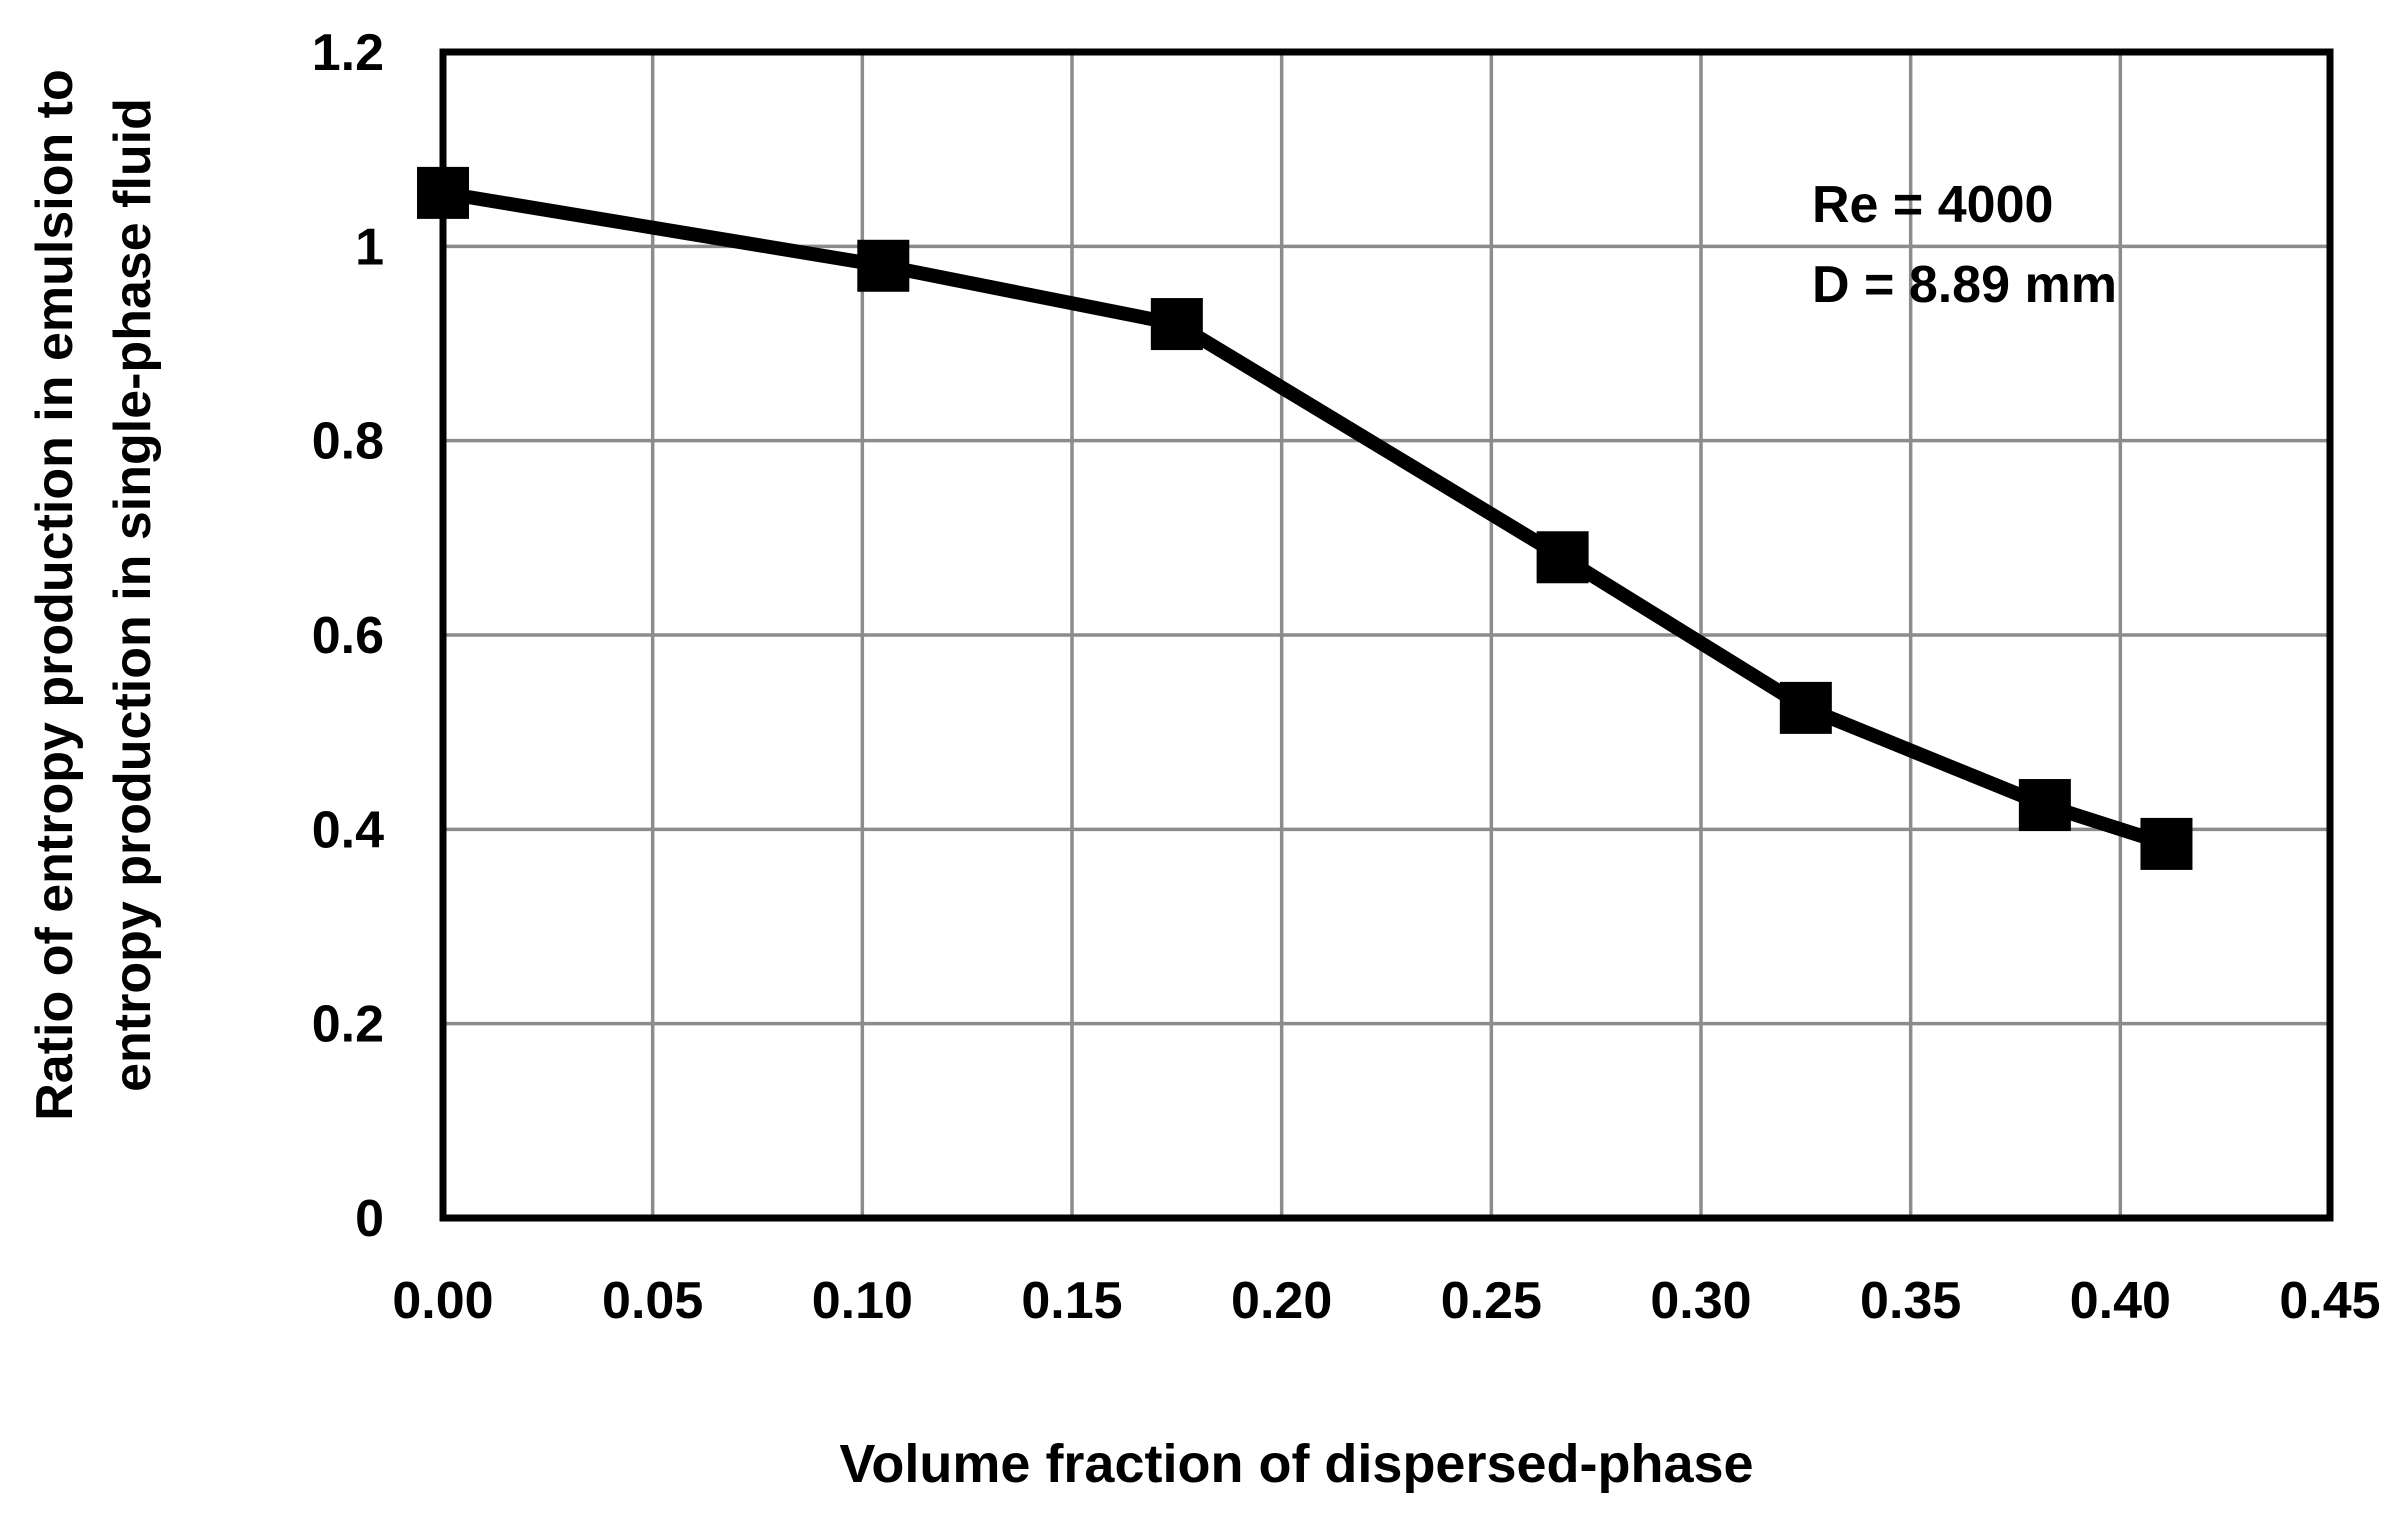  I want to click on y-tick-label: 0, so click(369, 1219).